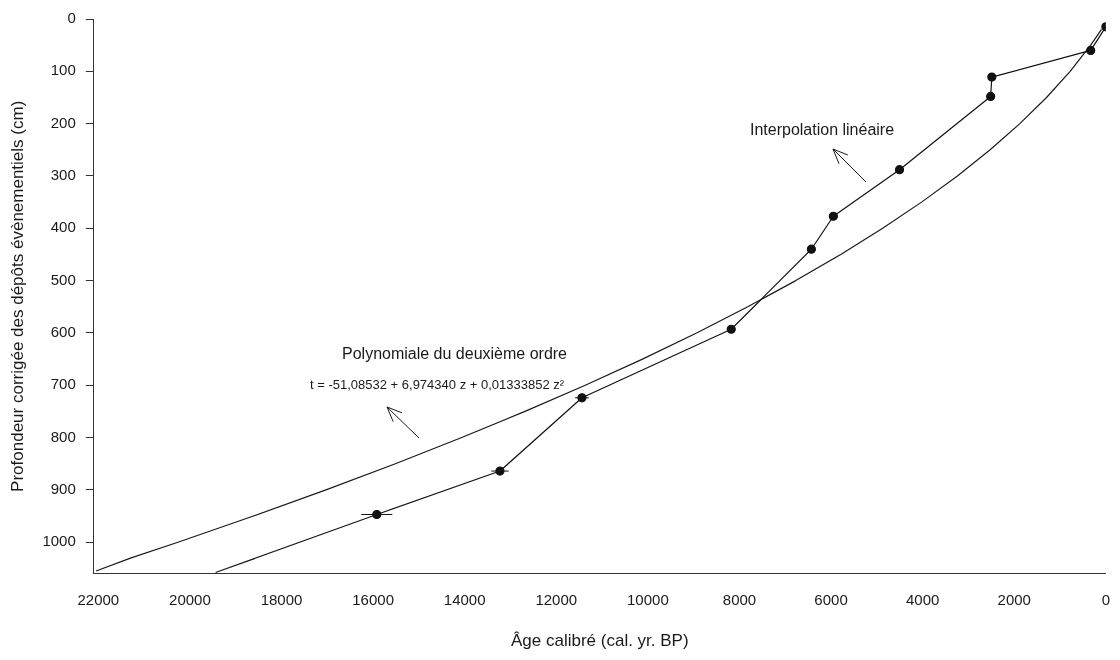  I want to click on x-tick-label: 10000, so click(648, 599).